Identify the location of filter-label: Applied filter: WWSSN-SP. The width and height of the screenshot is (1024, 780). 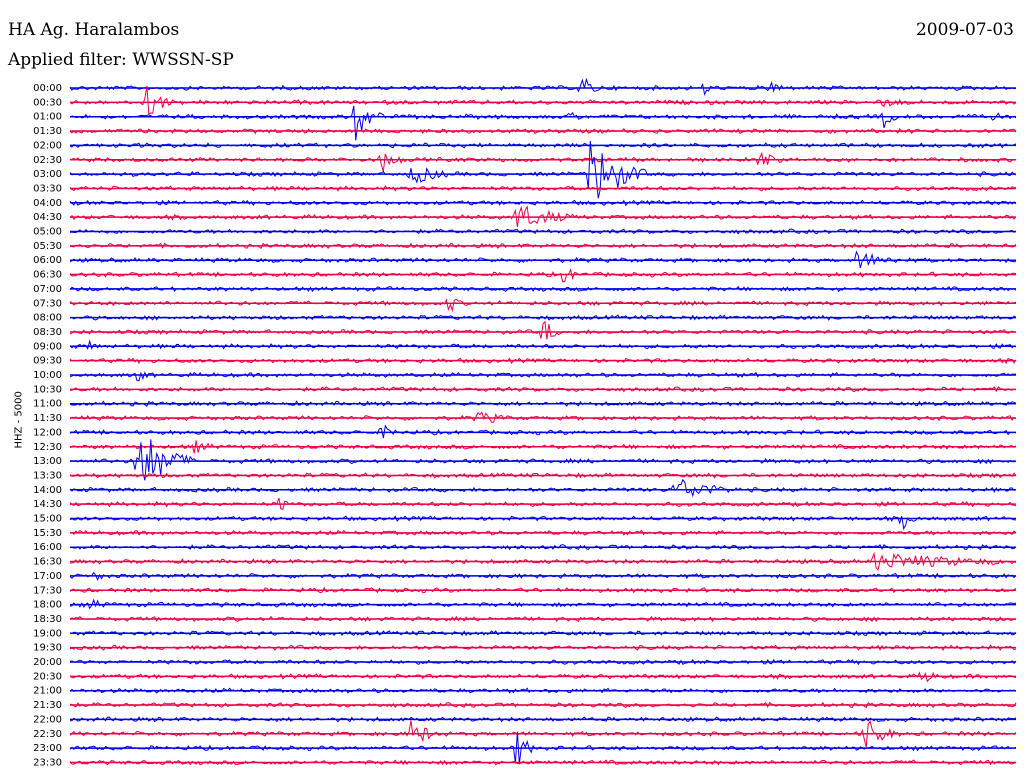
(121, 60).